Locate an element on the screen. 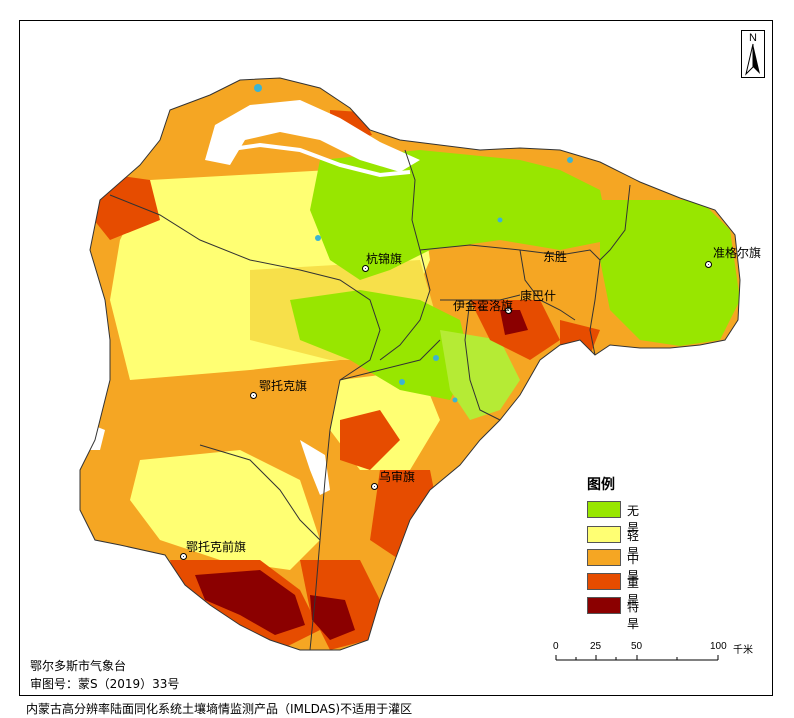  legend-label-none: 无旱 is located at coordinates (633, 519).